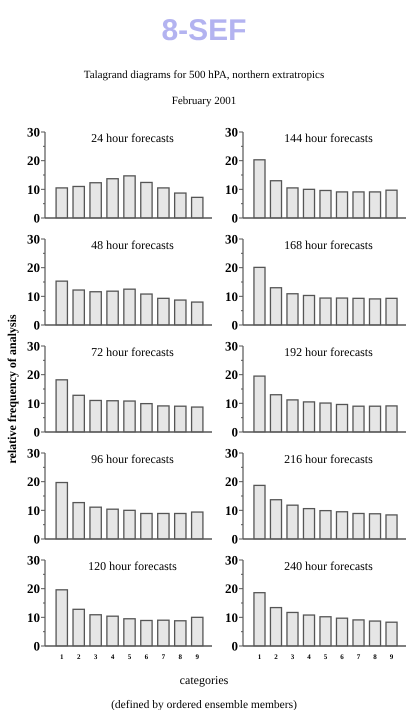 The height and width of the screenshot is (710, 408). What do you see at coordinates (329, 245) in the screenshot?
I see `chart-title: 168 hour forecasts` at bounding box center [329, 245].